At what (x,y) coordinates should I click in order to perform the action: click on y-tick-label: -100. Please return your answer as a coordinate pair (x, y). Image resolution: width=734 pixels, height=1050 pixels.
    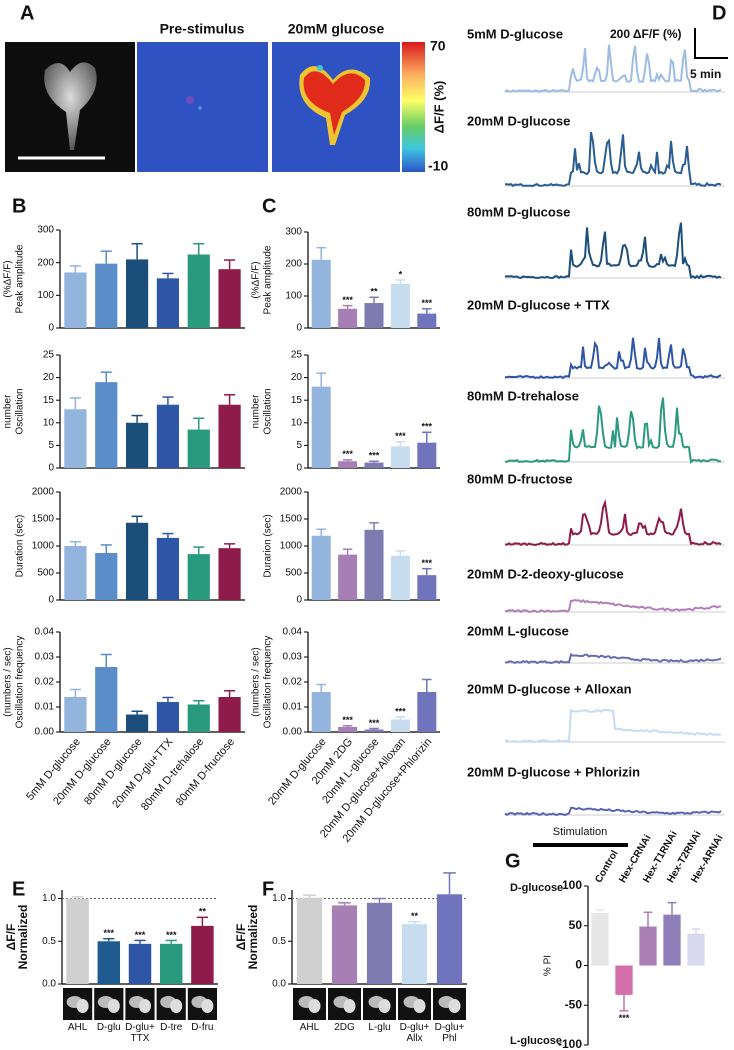
    Looking at the image, I should click on (570, 1043).